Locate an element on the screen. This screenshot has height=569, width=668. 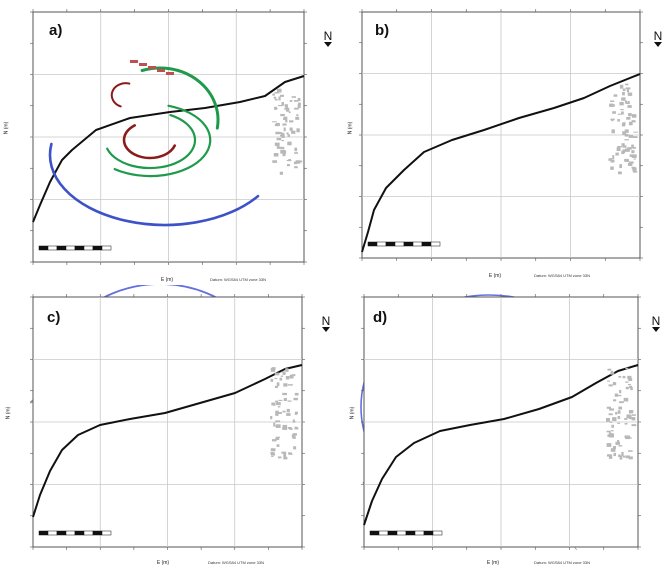
deformation-contour-green is located at coordinates (151, 142).